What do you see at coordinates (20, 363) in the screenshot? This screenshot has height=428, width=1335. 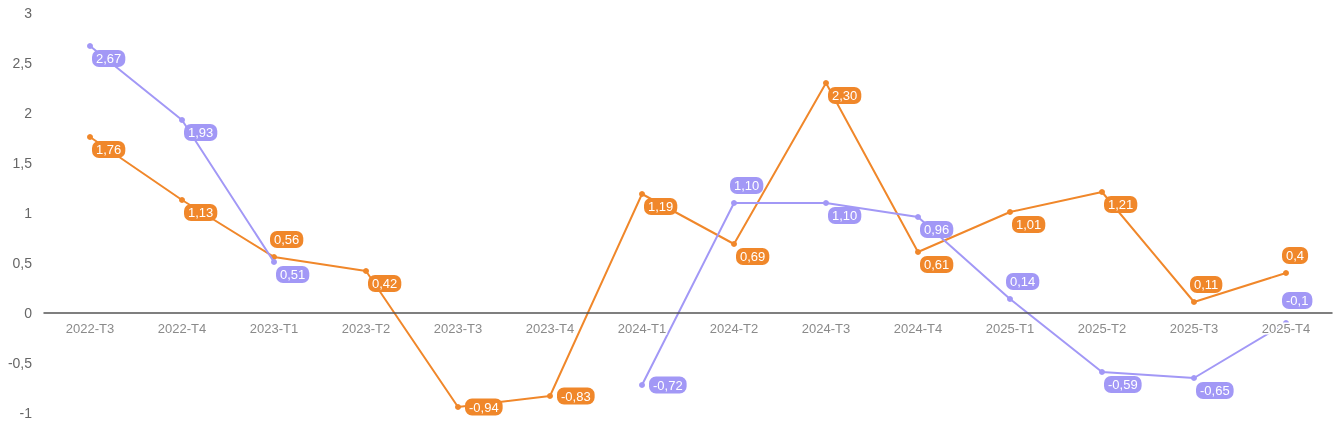 I see `y-tick-label: -0,5` at bounding box center [20, 363].